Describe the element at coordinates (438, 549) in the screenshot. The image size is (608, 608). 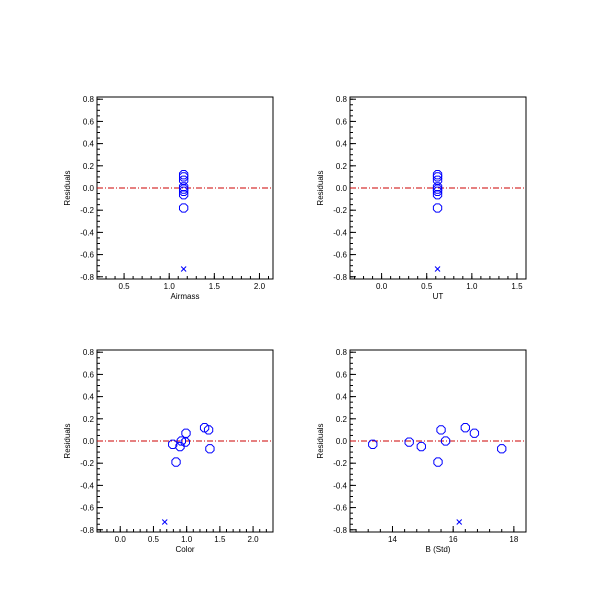
I see `x-axis-label: B (Std)` at that location.